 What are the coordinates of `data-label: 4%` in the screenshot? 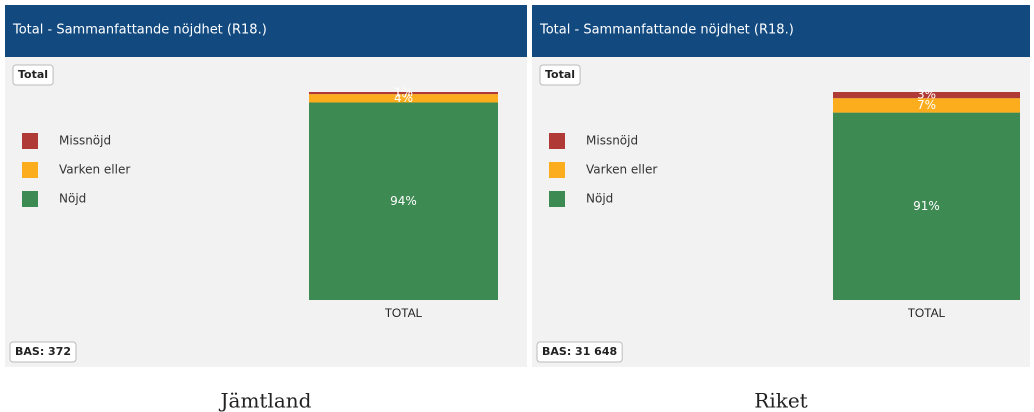 It's located at (403, 98).